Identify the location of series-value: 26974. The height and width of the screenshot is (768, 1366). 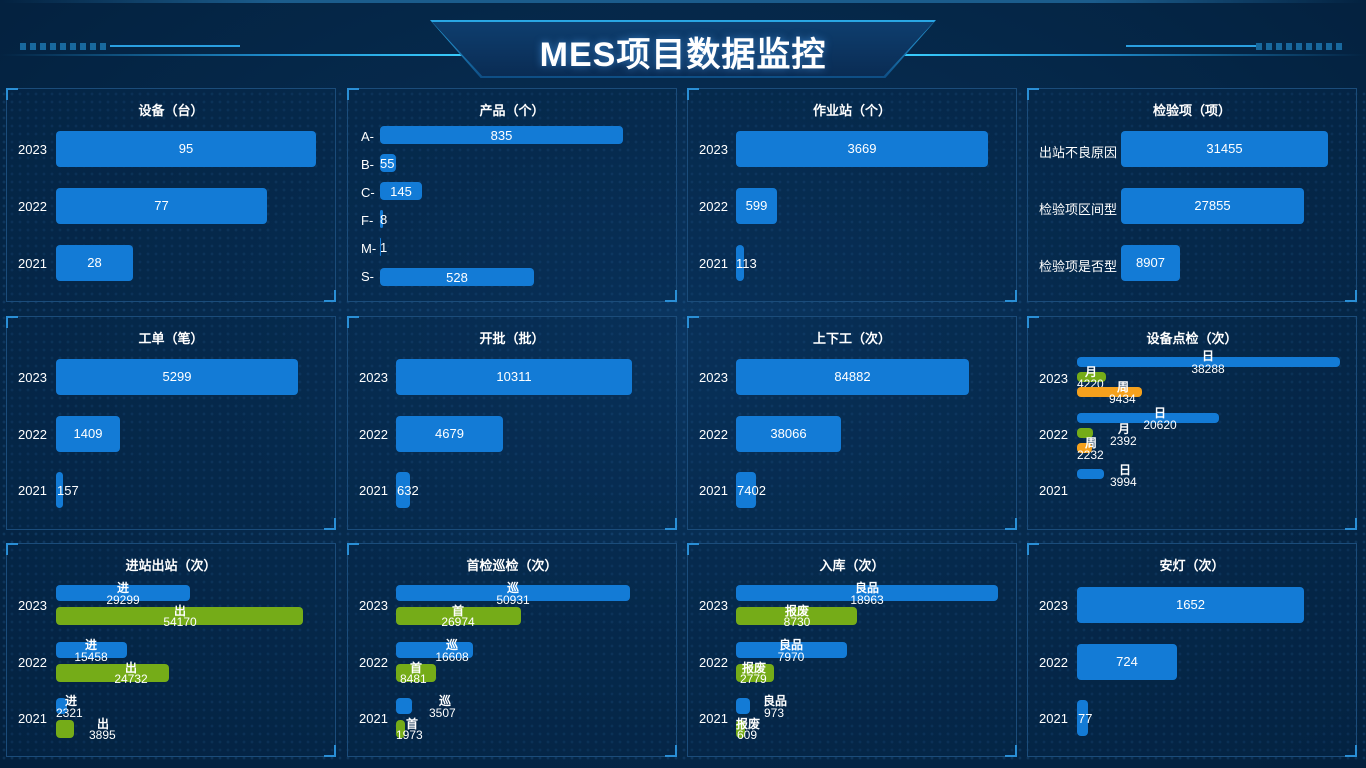
(458, 622).